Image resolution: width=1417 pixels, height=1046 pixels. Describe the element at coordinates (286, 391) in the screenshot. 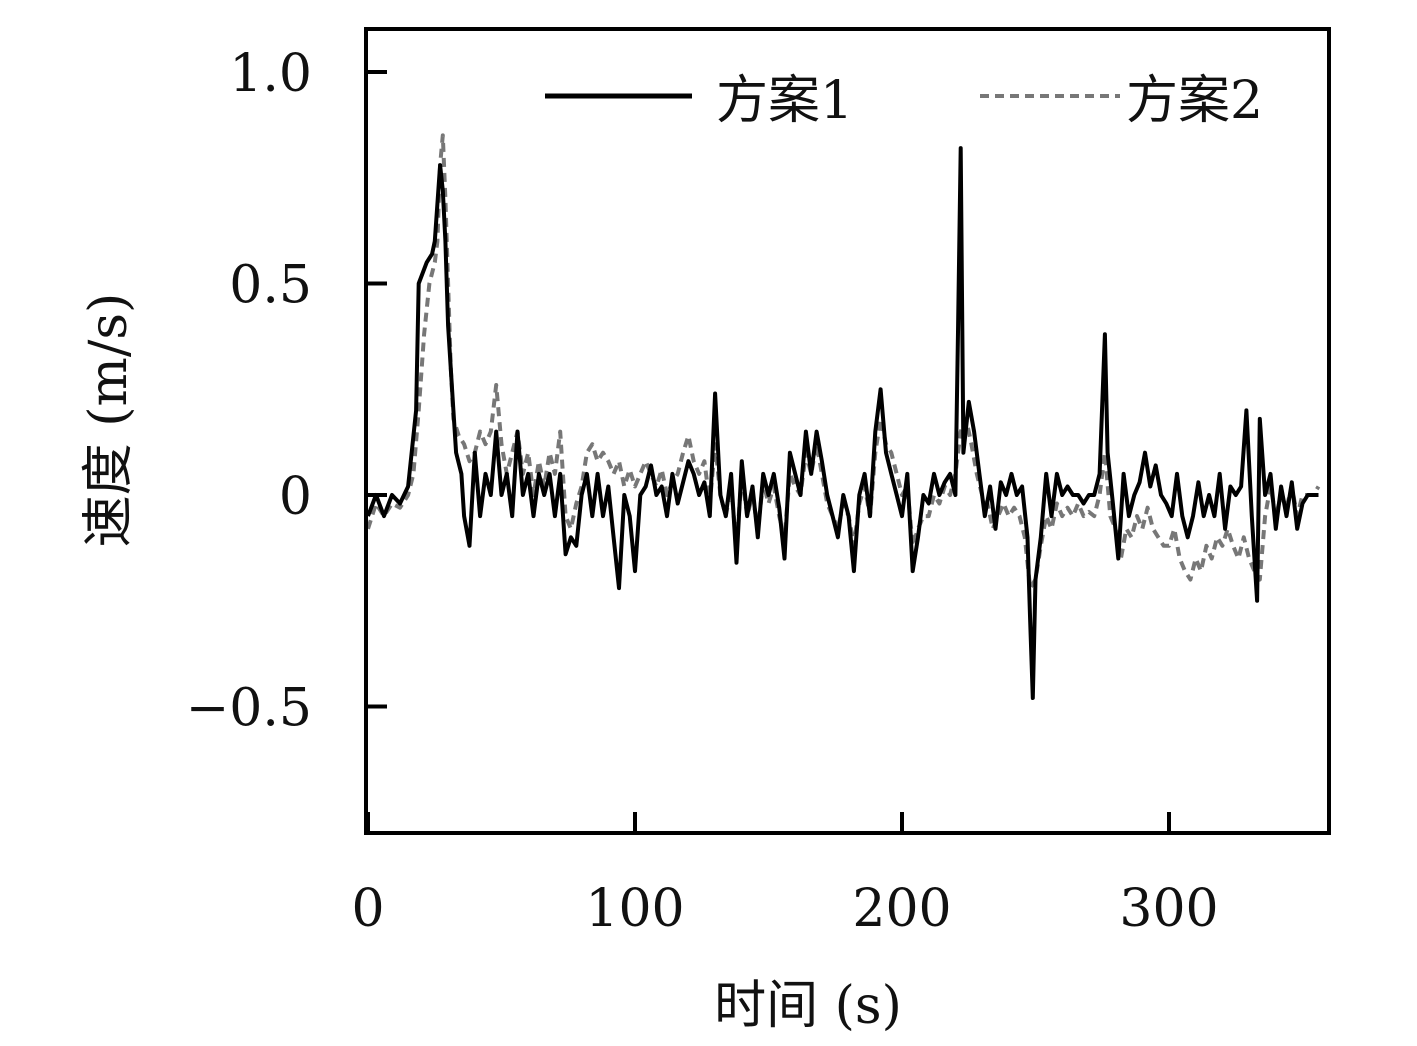

I see `y-axis: 1.0 0.5 0 −0.5` at that location.